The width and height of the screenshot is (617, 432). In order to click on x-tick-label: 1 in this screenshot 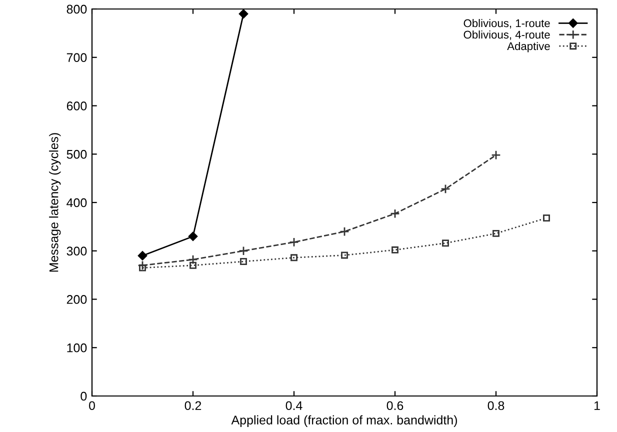, I will do `click(597, 405)`.